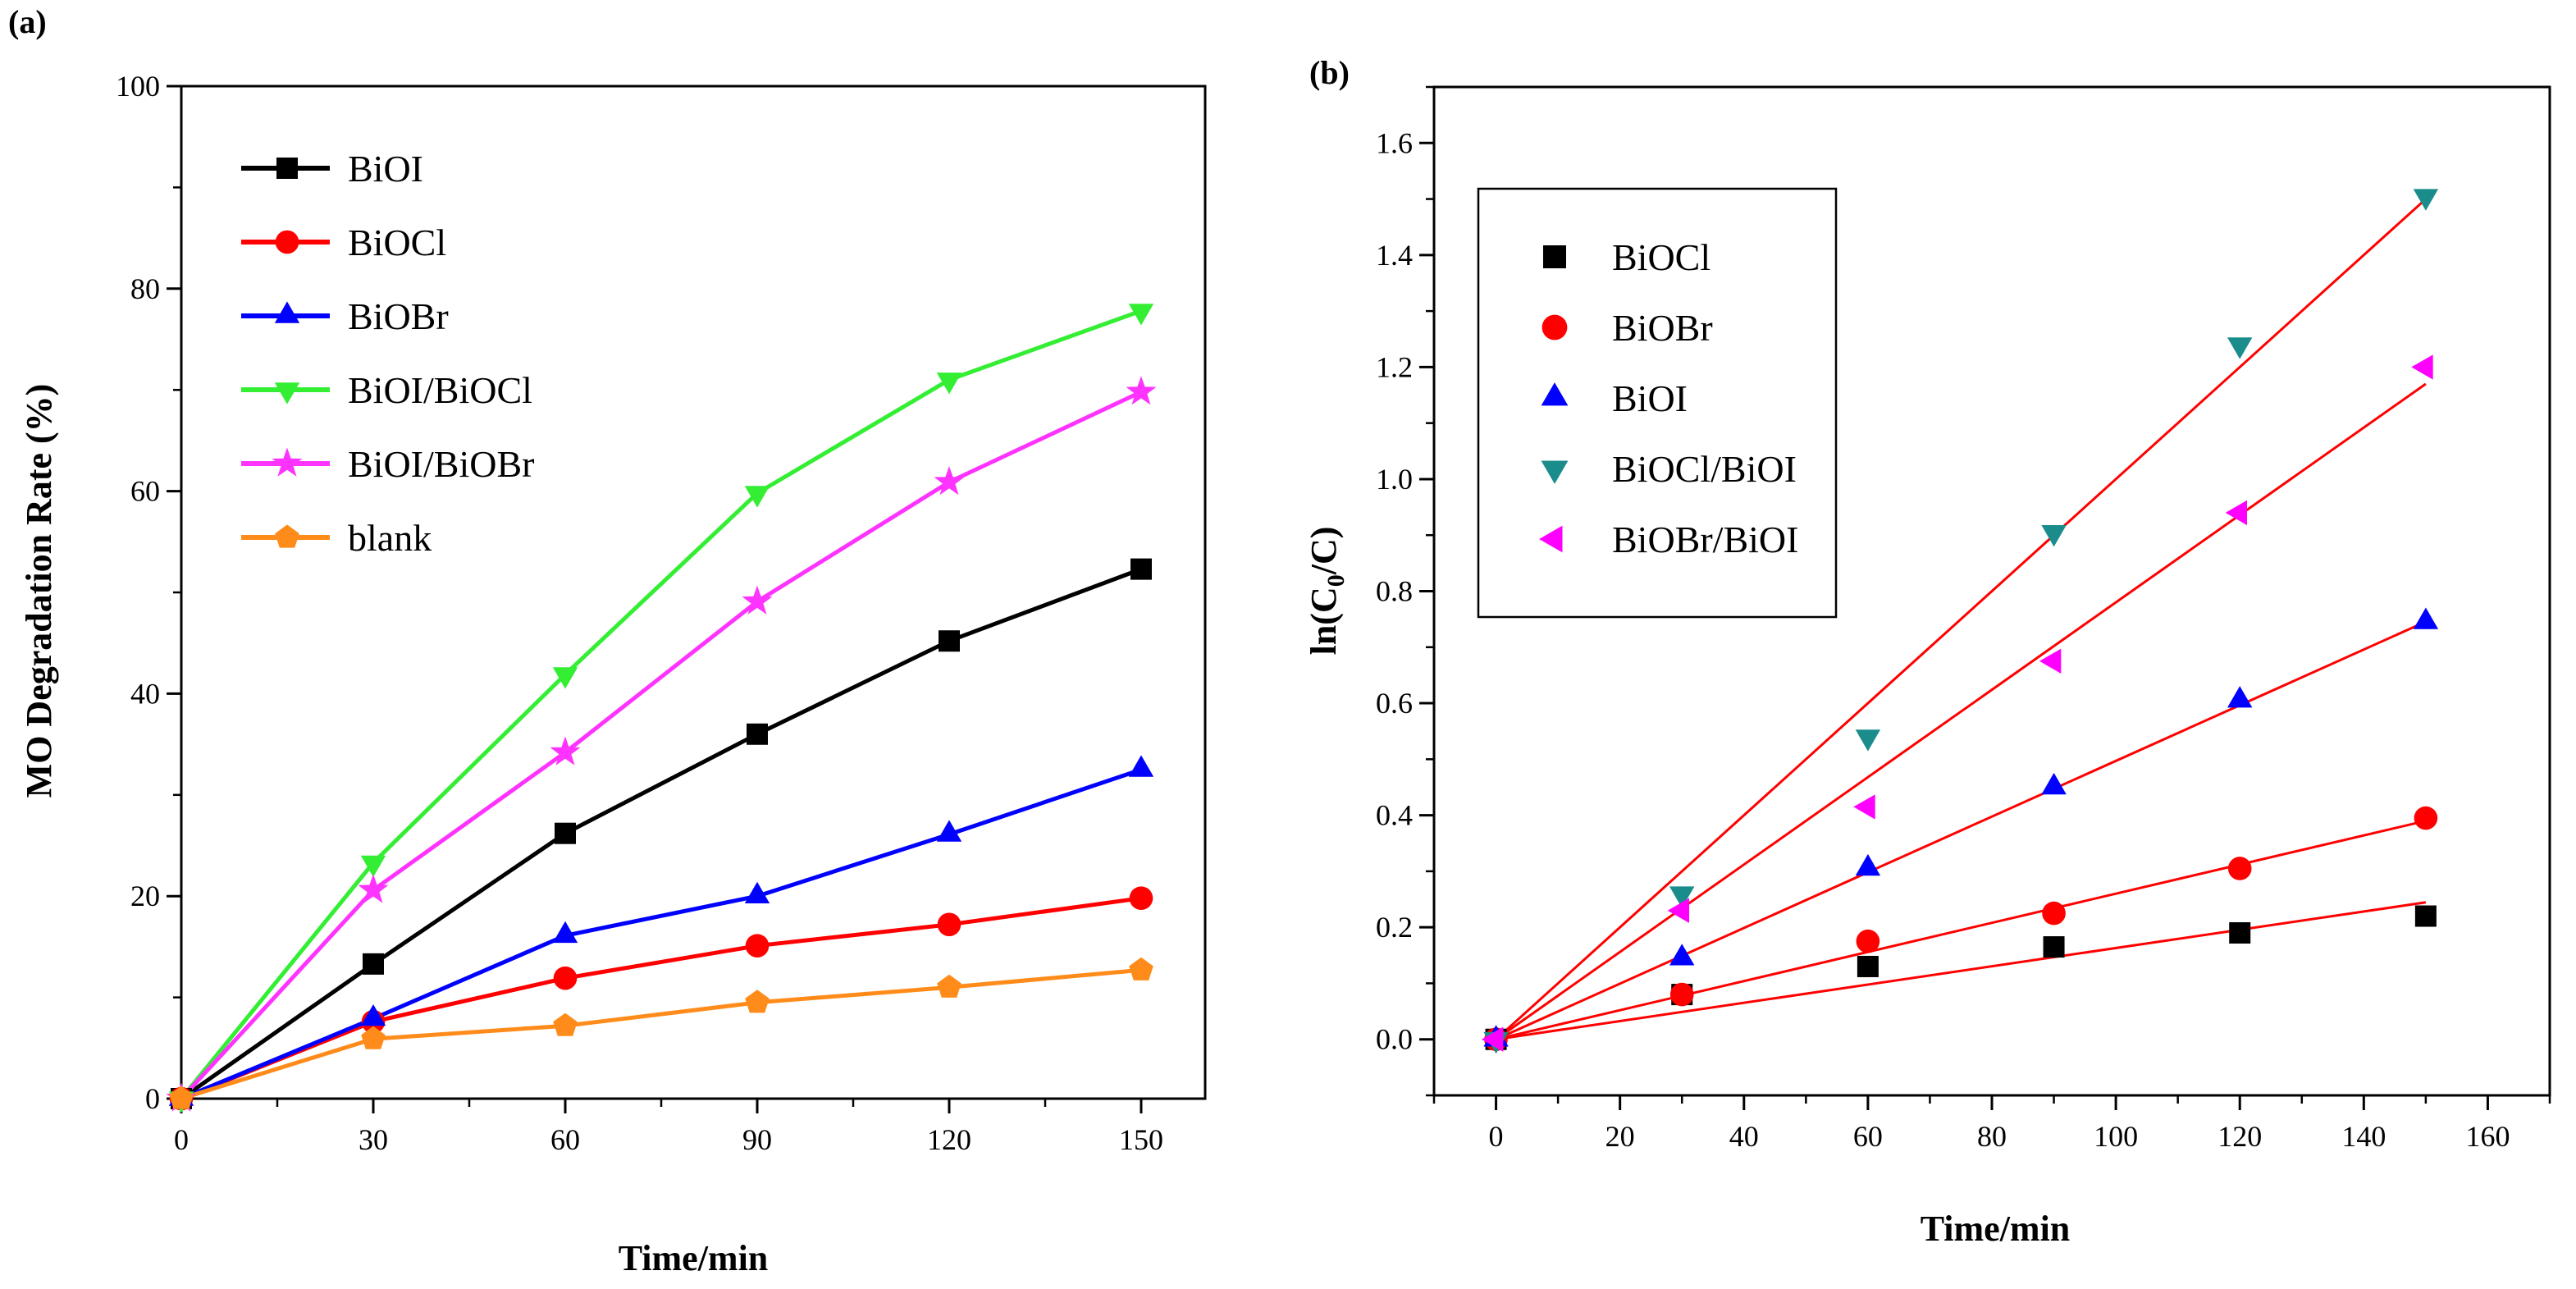 This screenshot has width=2576, height=1289. What do you see at coordinates (145, 288) in the screenshot?
I see `chart-a-y-tick-label: 80` at bounding box center [145, 288].